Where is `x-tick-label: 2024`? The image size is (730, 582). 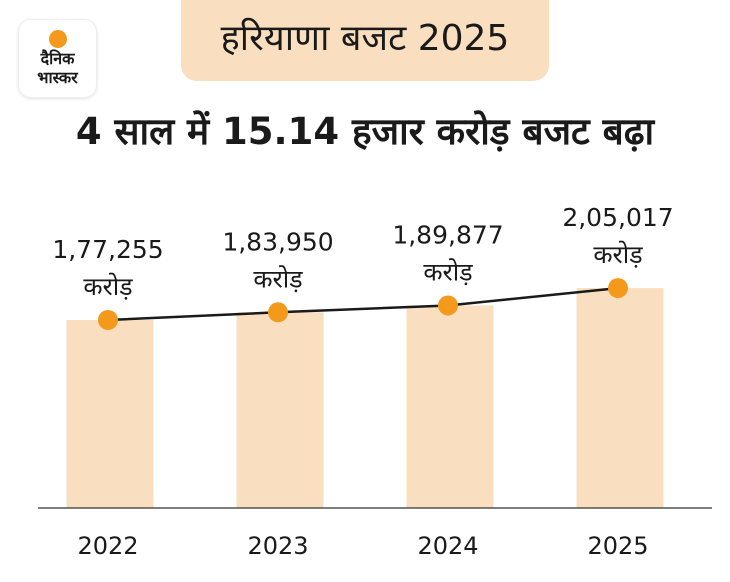 x-tick-label: 2024 is located at coordinates (447, 546).